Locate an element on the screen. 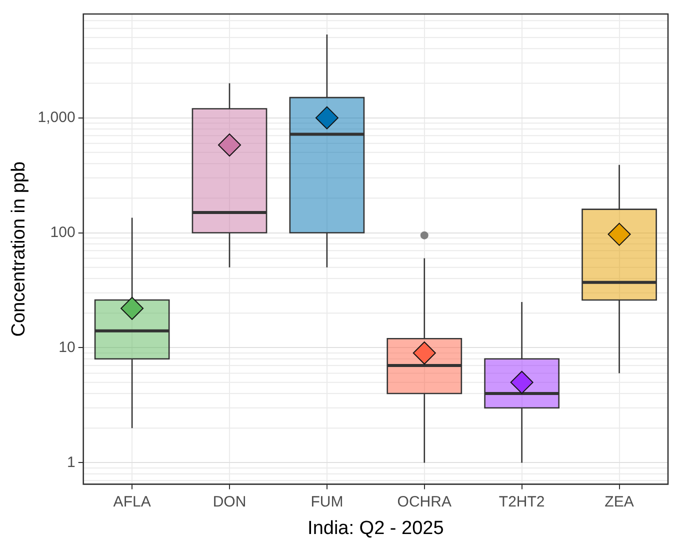  y-tick-label: 100 is located at coordinates (63, 232).